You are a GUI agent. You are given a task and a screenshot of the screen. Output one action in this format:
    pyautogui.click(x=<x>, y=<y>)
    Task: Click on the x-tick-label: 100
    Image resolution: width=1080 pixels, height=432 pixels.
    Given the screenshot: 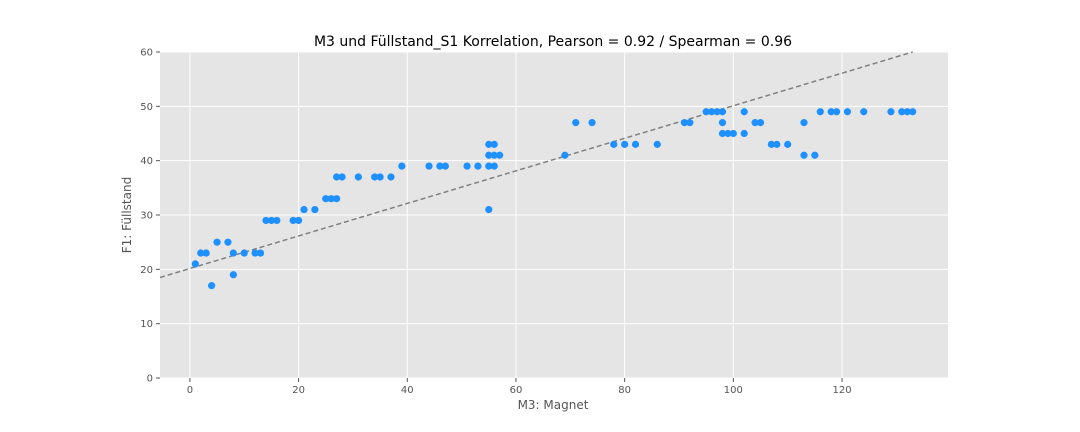 What is the action you would take?
    pyautogui.click(x=733, y=390)
    